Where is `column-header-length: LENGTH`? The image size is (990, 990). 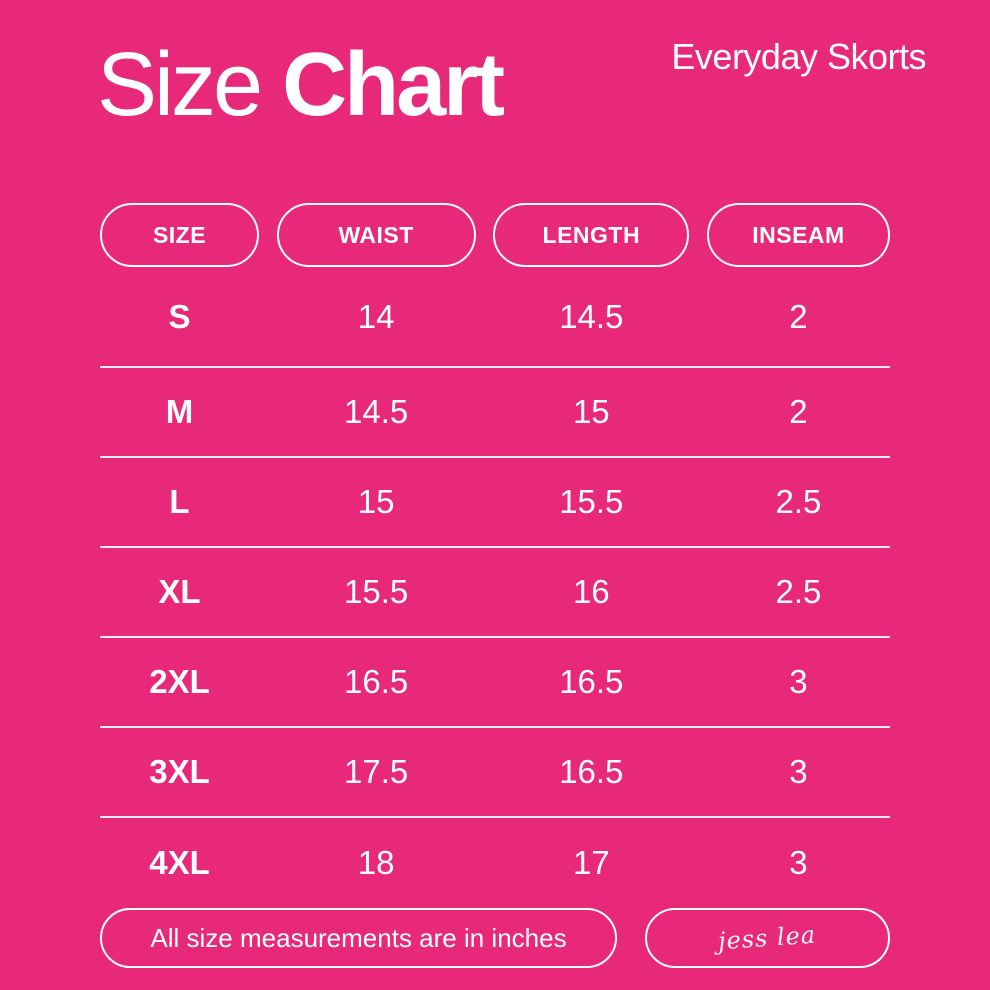 column-header-length: LENGTH is located at coordinates (591, 235).